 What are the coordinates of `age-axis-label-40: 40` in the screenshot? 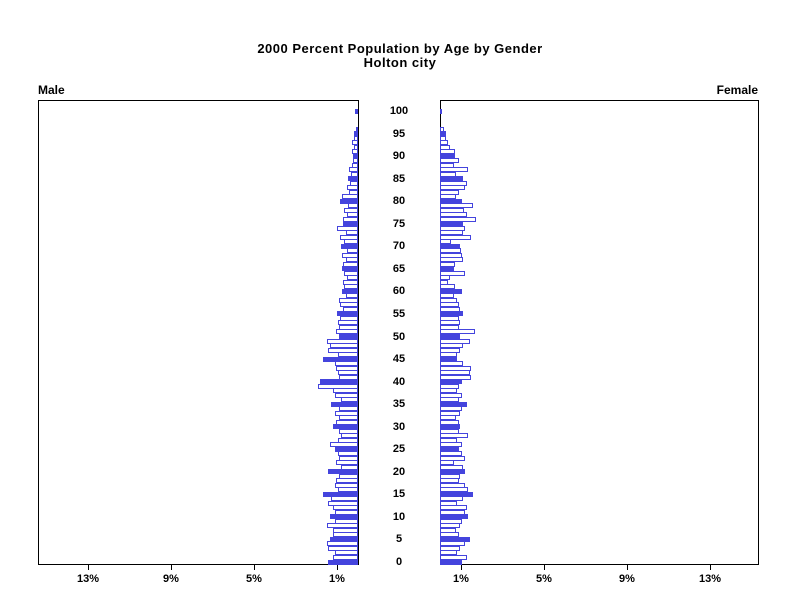 It's located at (399, 381).